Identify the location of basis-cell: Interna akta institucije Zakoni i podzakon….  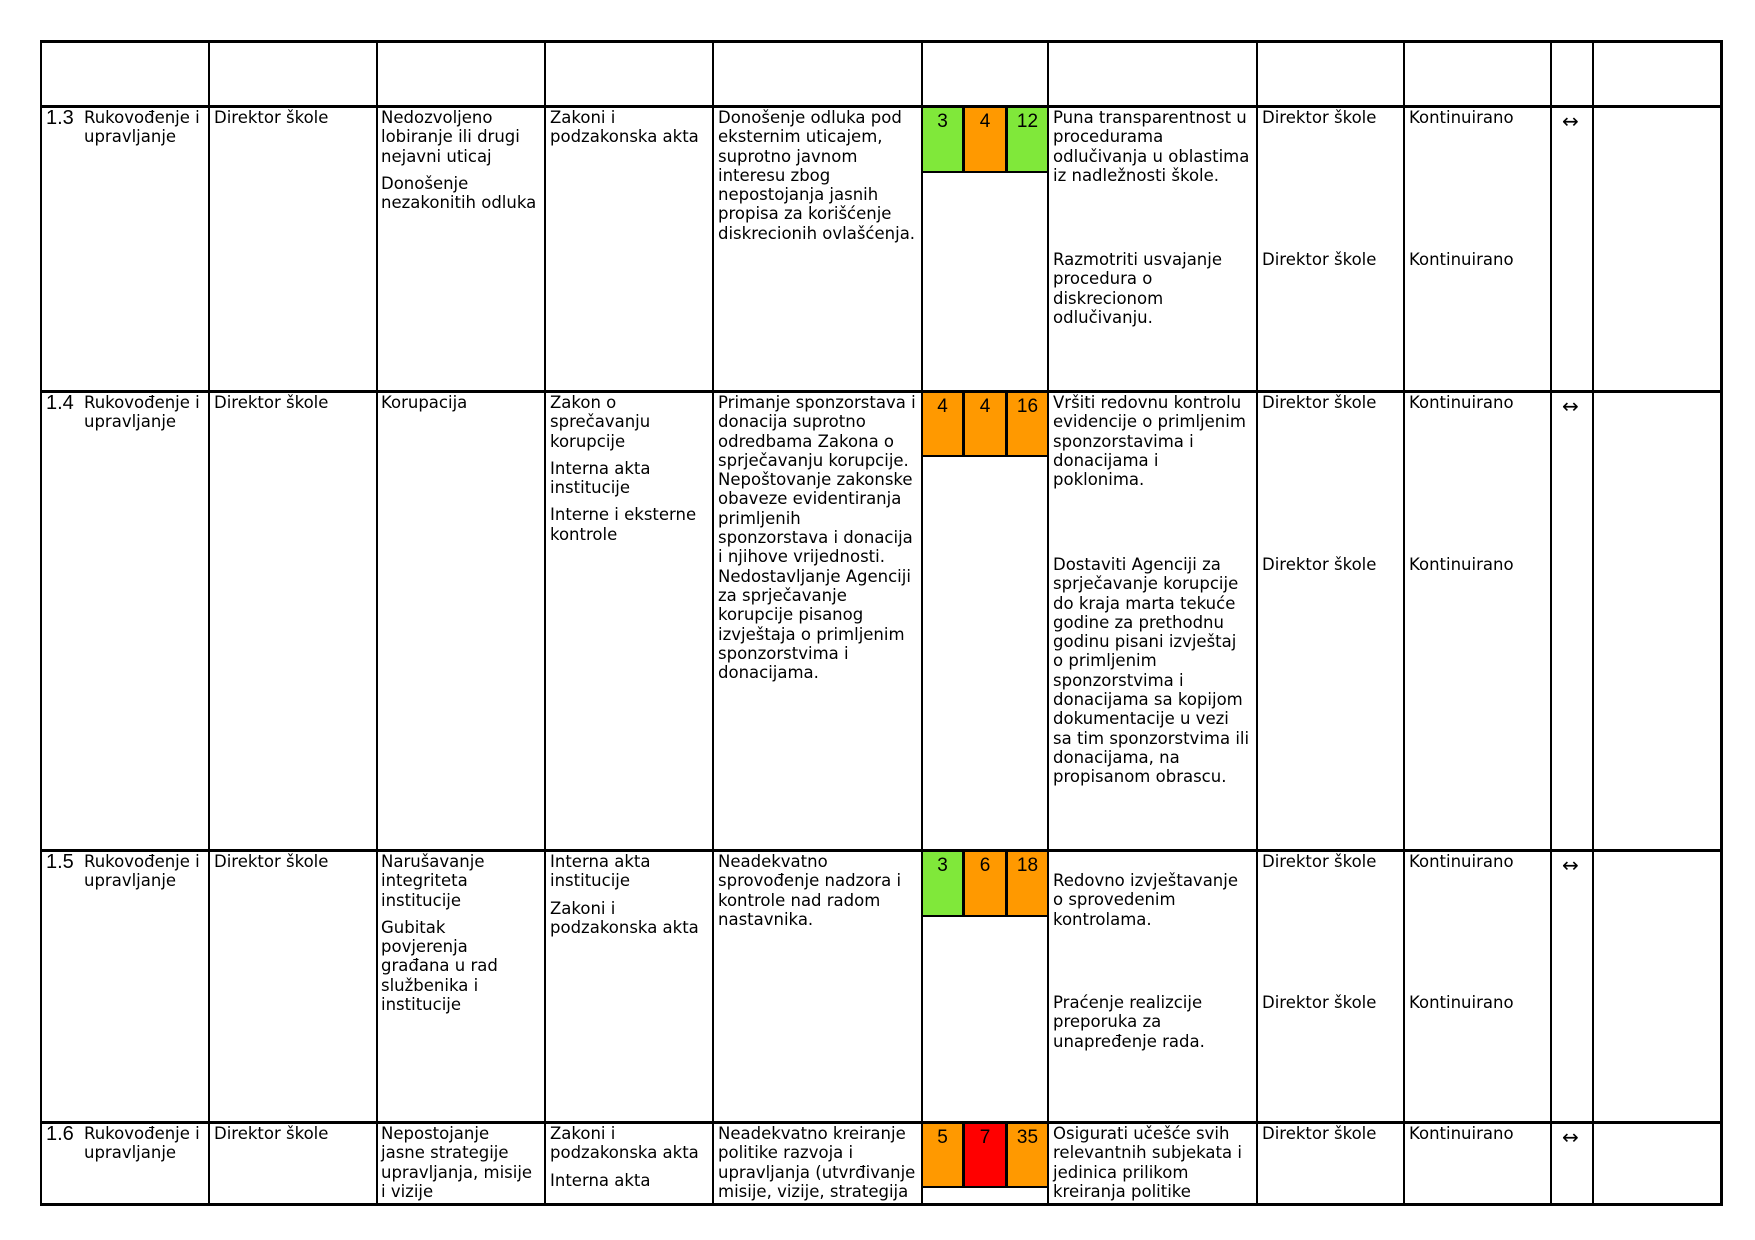
(624, 894).